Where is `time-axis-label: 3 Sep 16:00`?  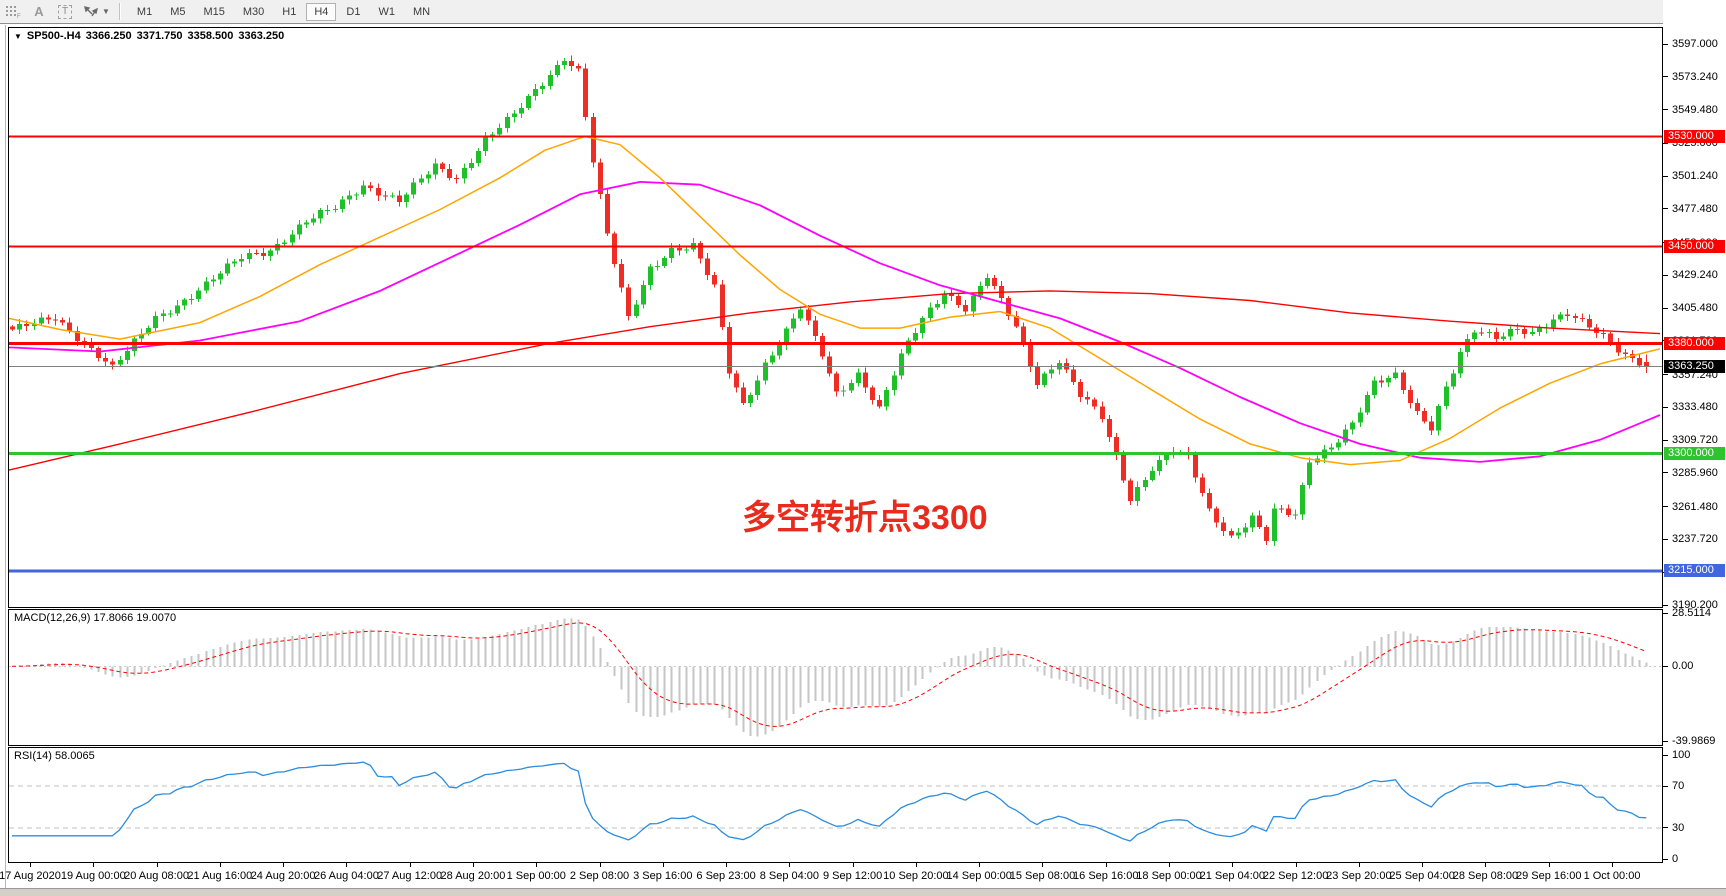 time-axis-label: 3 Sep 16:00 is located at coordinates (663, 876).